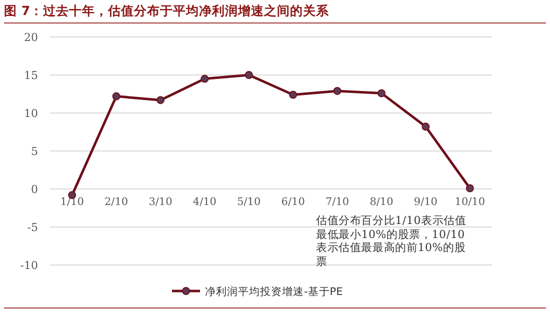 The width and height of the screenshot is (550, 327). Describe the element at coordinates (274, 291) in the screenshot. I see `legend-label: 净利润平均投资增速-基于PE` at that location.